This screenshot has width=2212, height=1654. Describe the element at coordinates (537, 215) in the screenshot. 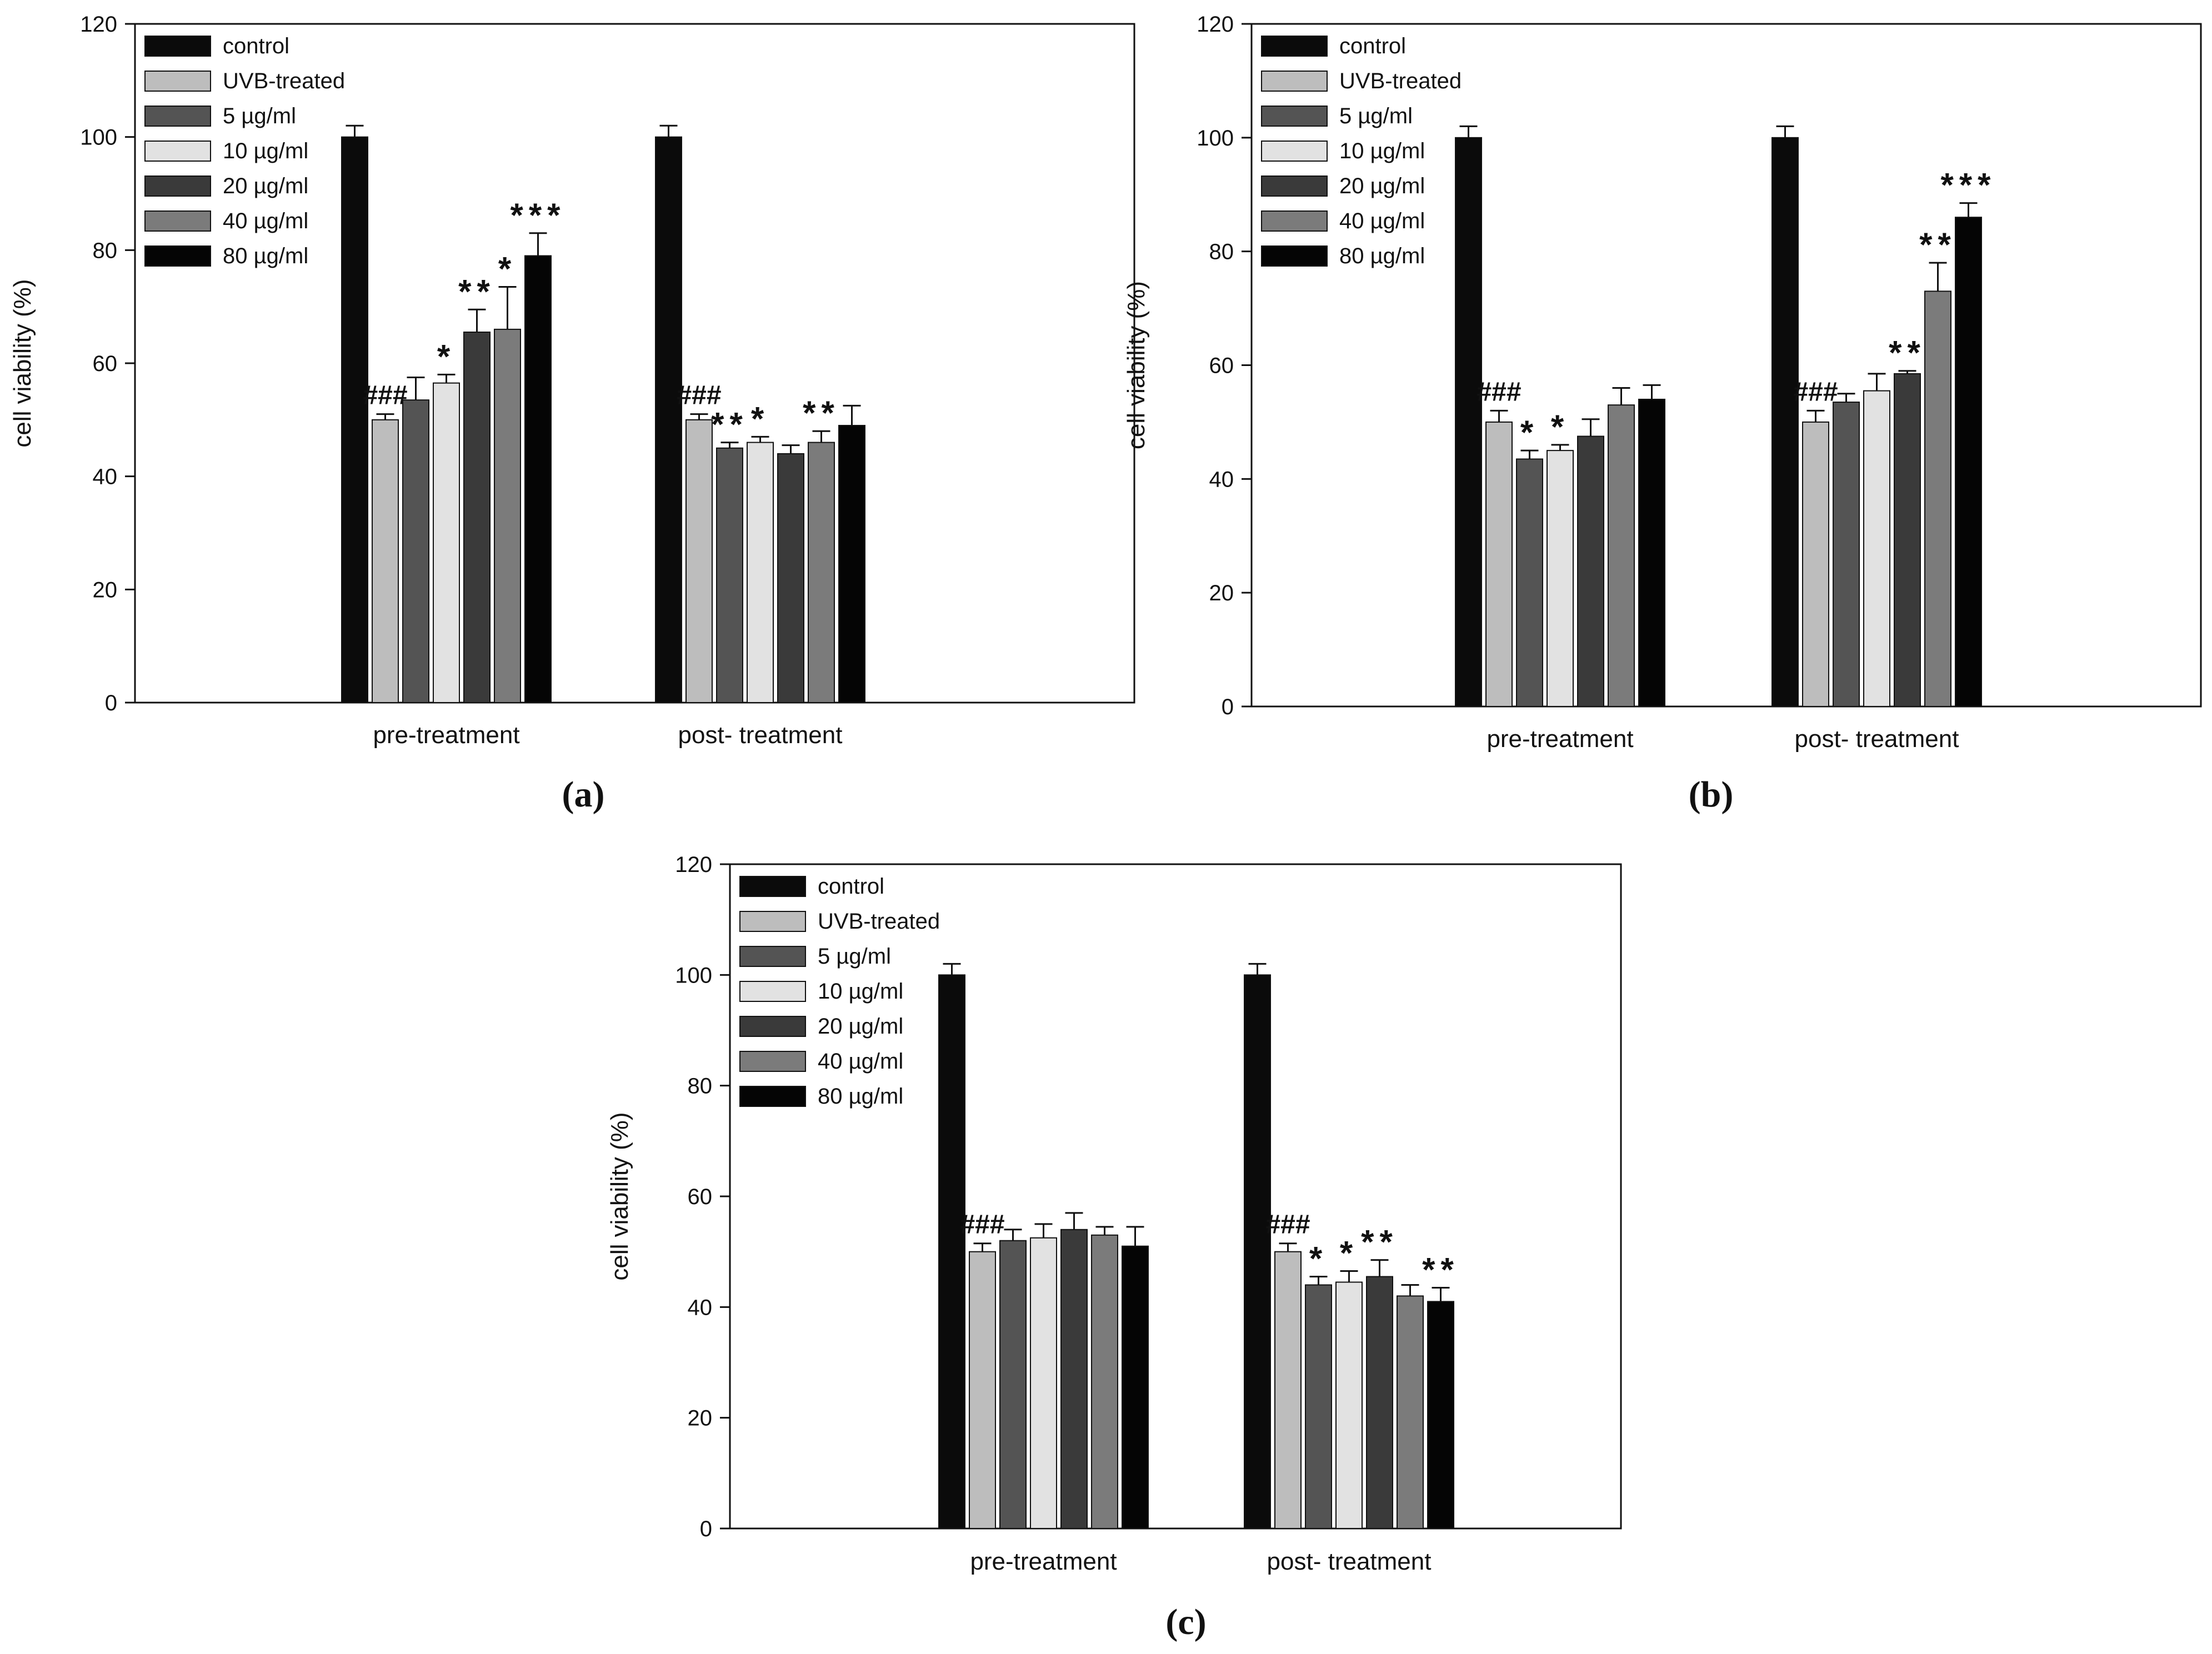

I see `significance-star: ***` at that location.